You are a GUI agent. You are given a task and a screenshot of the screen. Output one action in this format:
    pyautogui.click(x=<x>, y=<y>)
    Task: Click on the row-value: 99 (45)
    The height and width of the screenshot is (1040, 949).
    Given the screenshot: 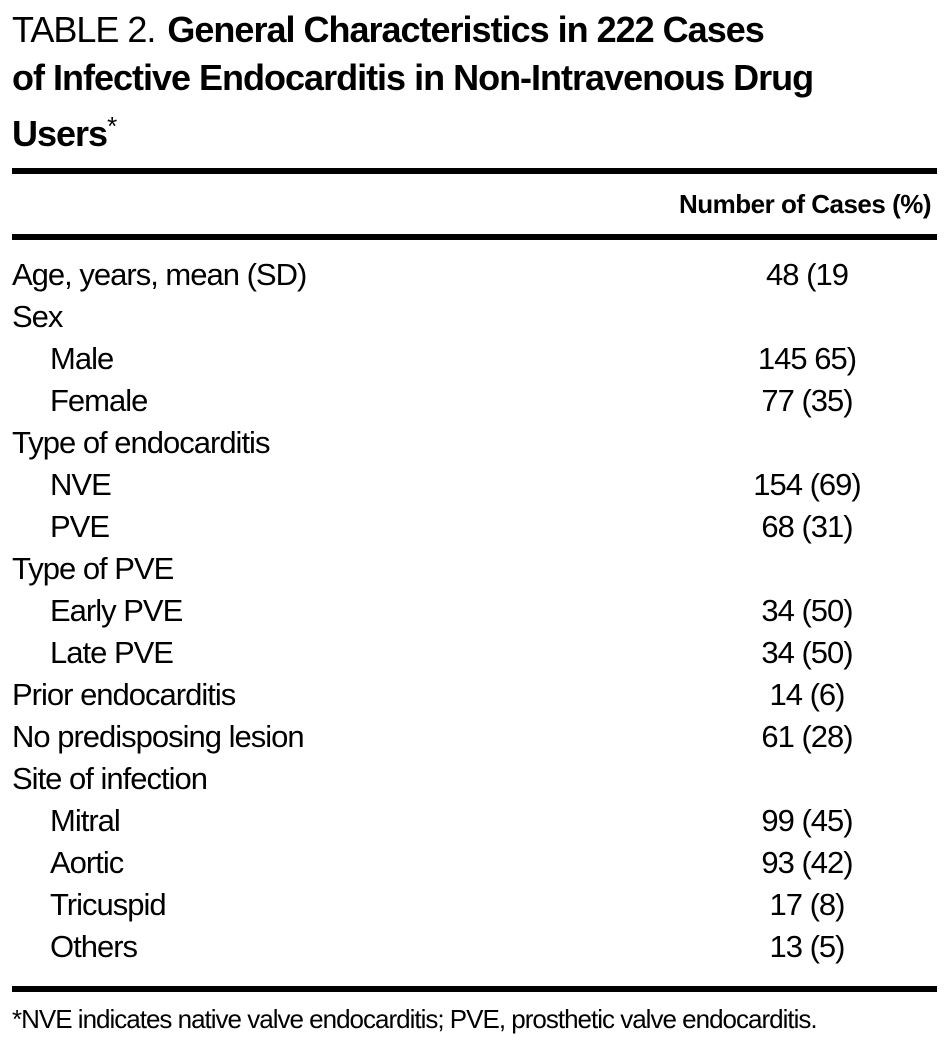 What is the action you would take?
    pyautogui.click(x=807, y=820)
    